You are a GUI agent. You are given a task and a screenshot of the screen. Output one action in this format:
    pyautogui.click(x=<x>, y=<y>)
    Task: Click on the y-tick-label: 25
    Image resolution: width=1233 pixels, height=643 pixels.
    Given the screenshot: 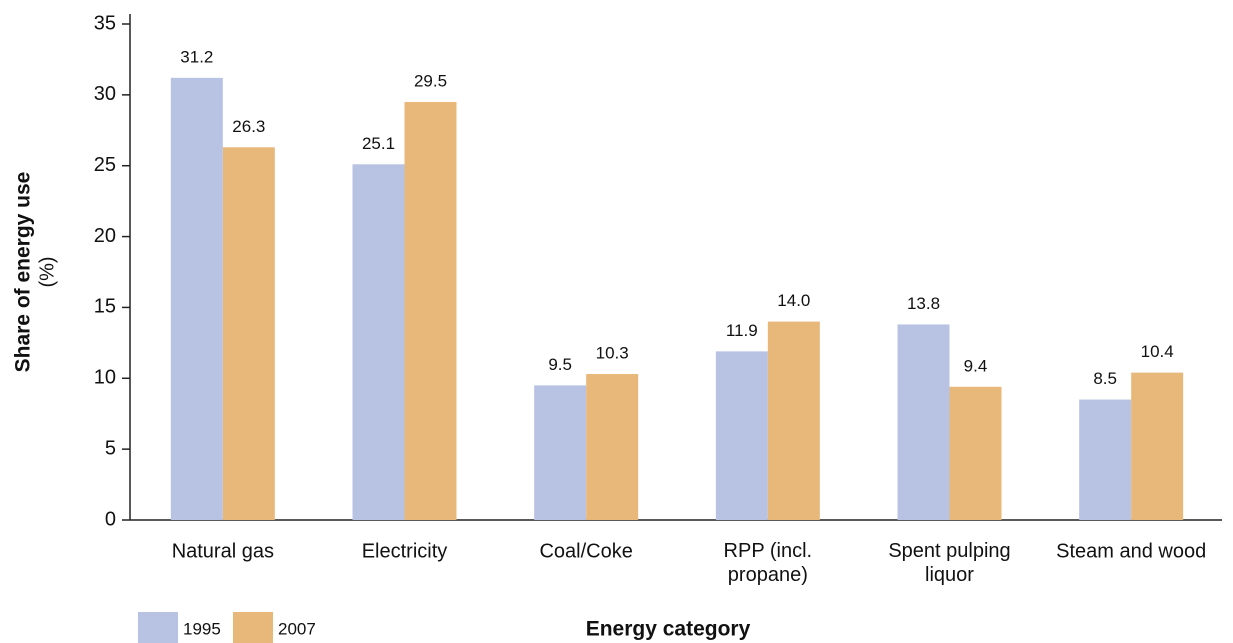 What is the action you would take?
    pyautogui.click(x=105, y=165)
    